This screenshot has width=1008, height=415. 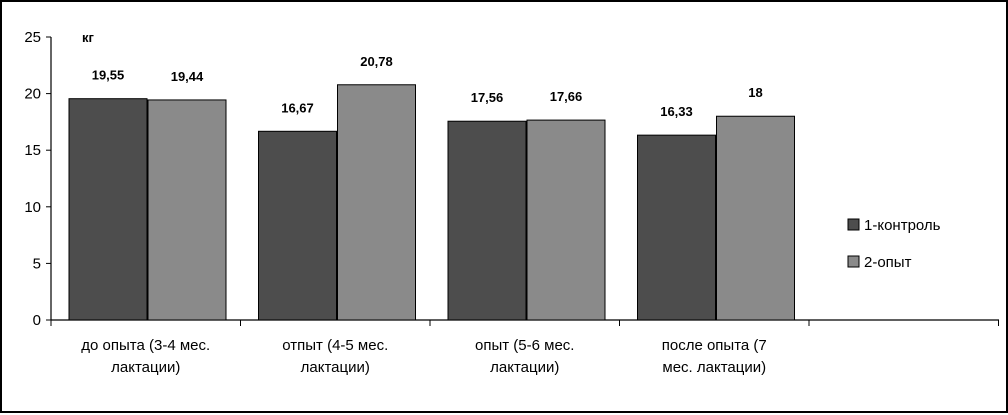 What do you see at coordinates (297, 107) in the screenshot?
I see `data-label: 16,67` at bounding box center [297, 107].